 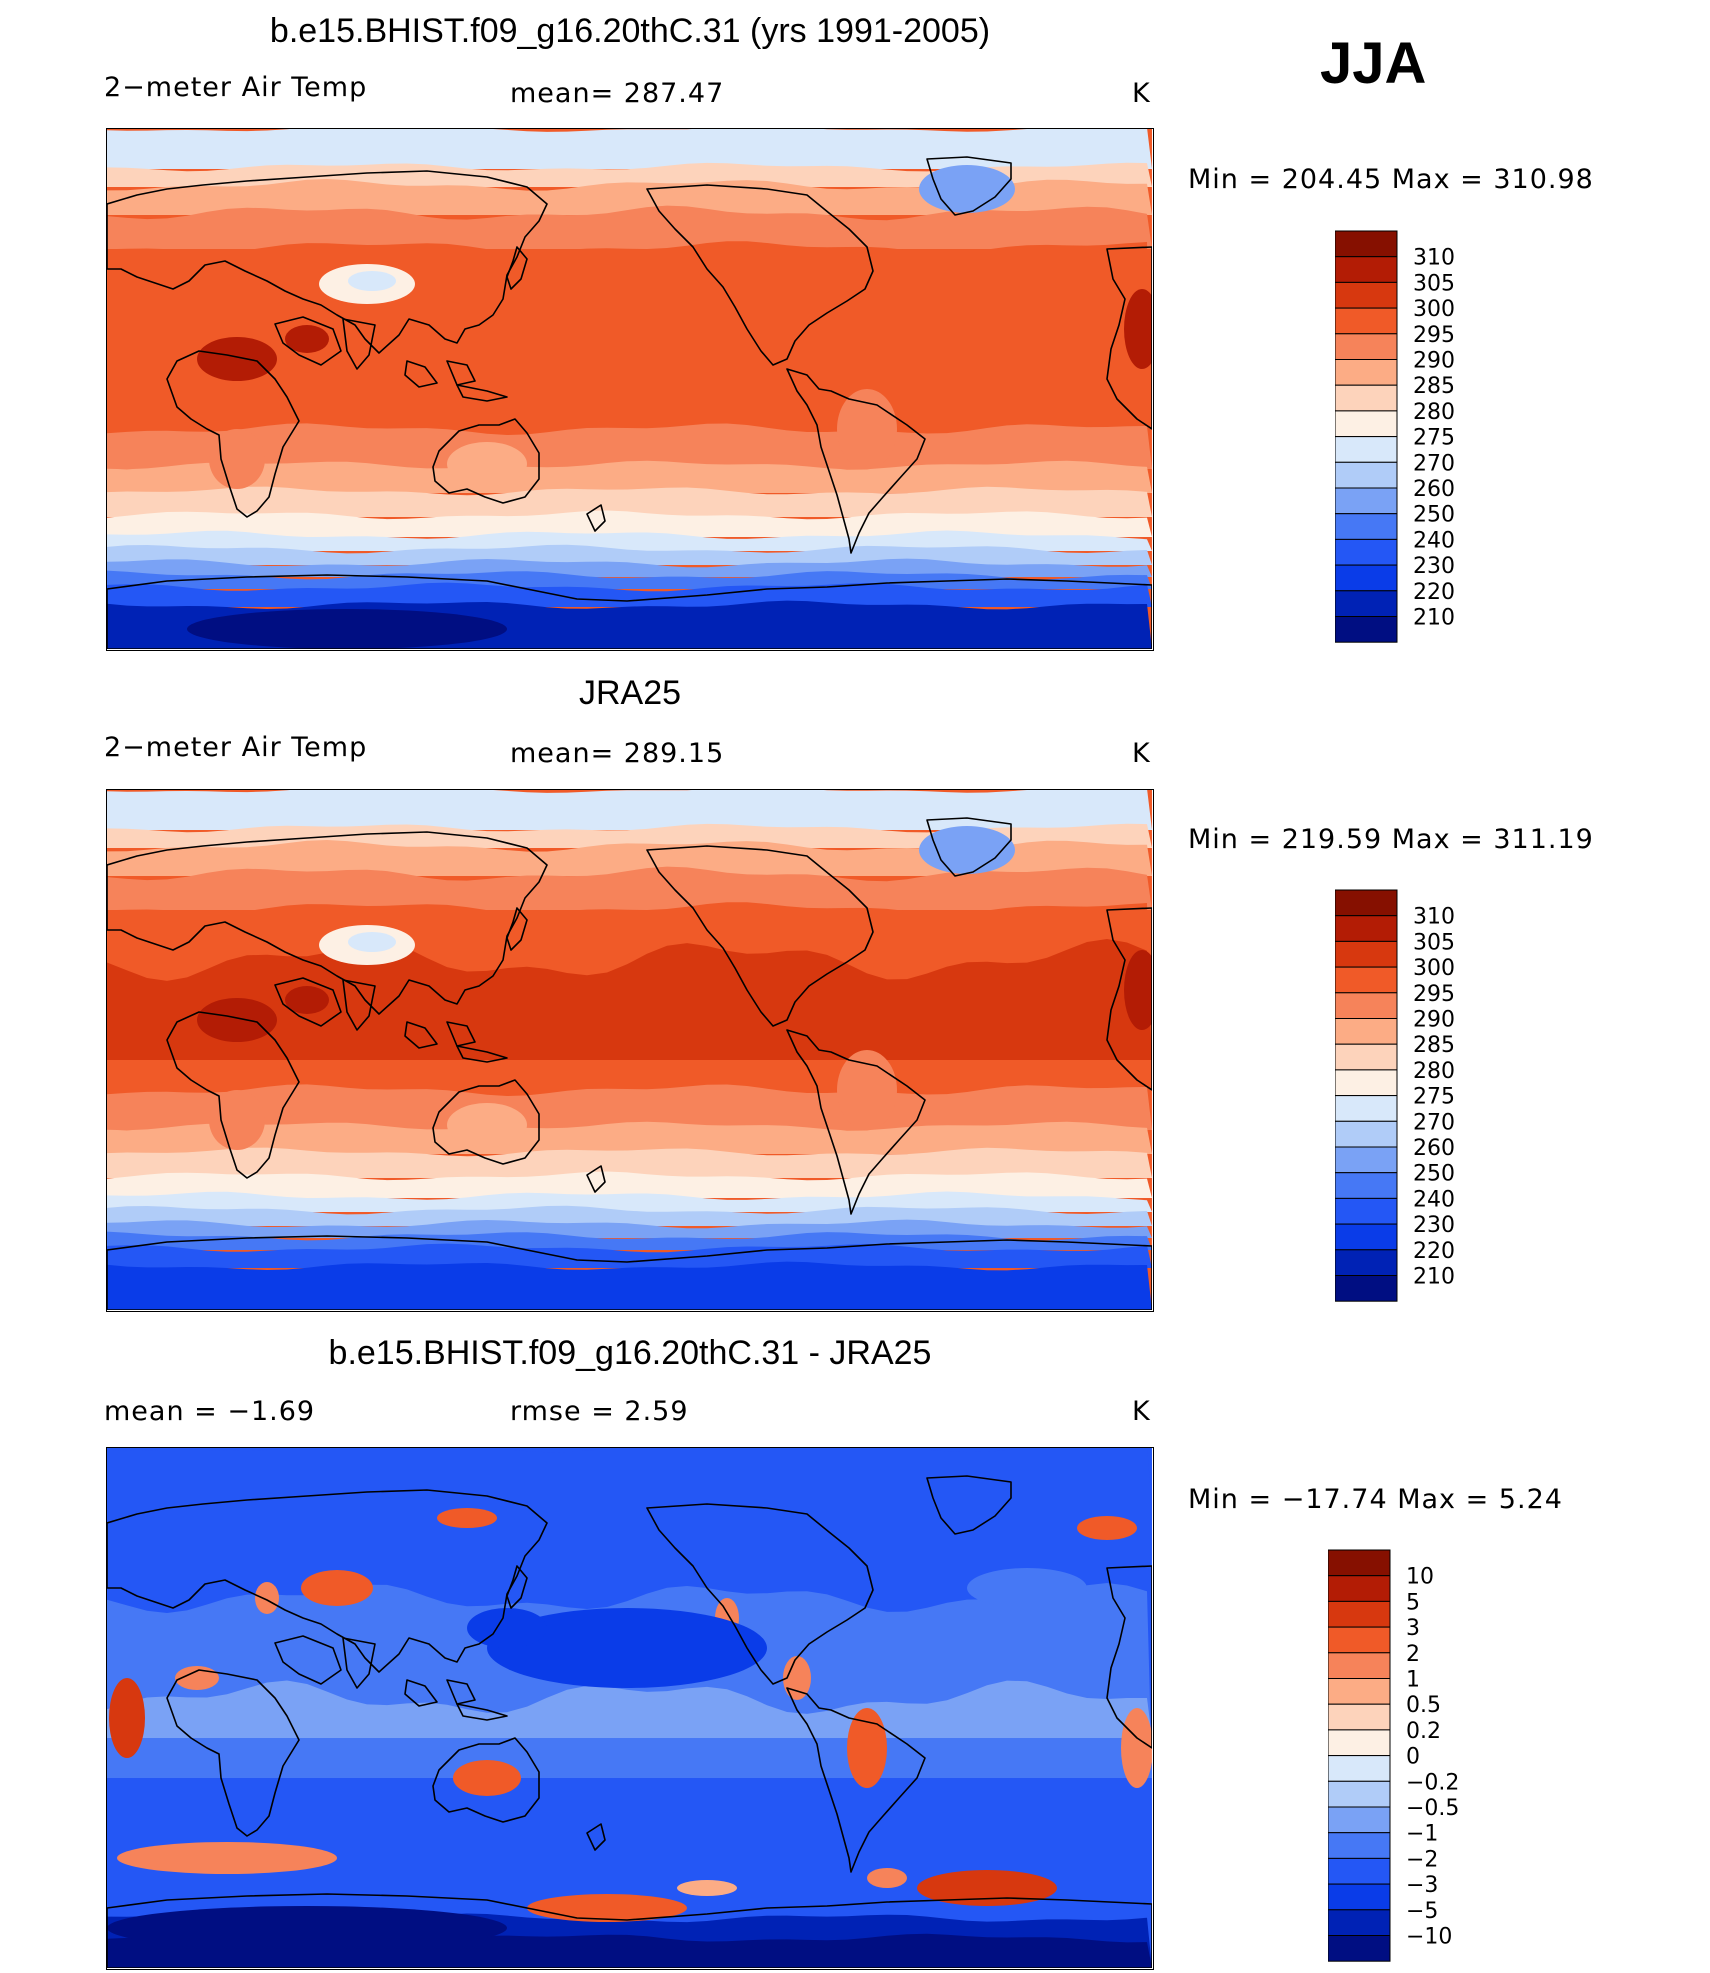 I want to click on diff-colorbar-tick: −1, so click(x=1422, y=1834).